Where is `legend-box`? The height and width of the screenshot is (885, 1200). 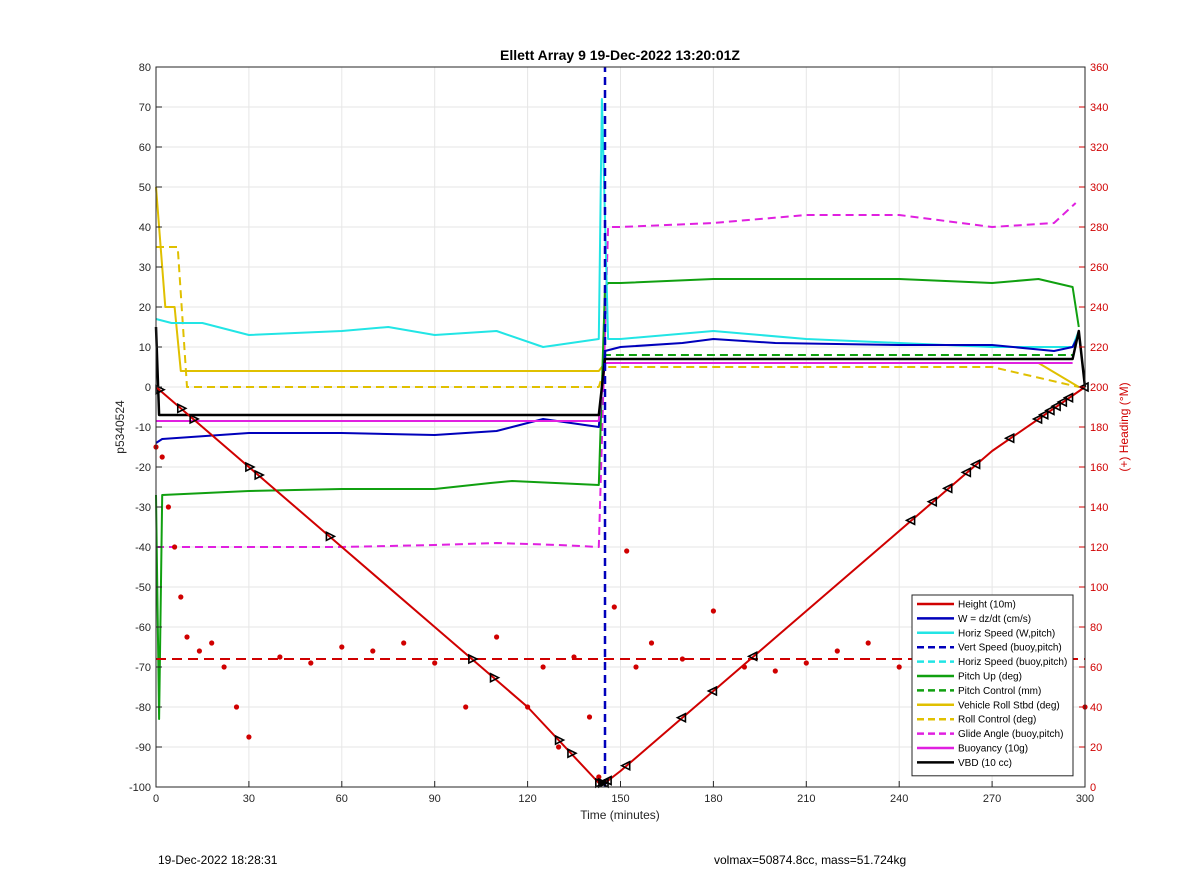
legend-box is located at coordinates (992, 685).